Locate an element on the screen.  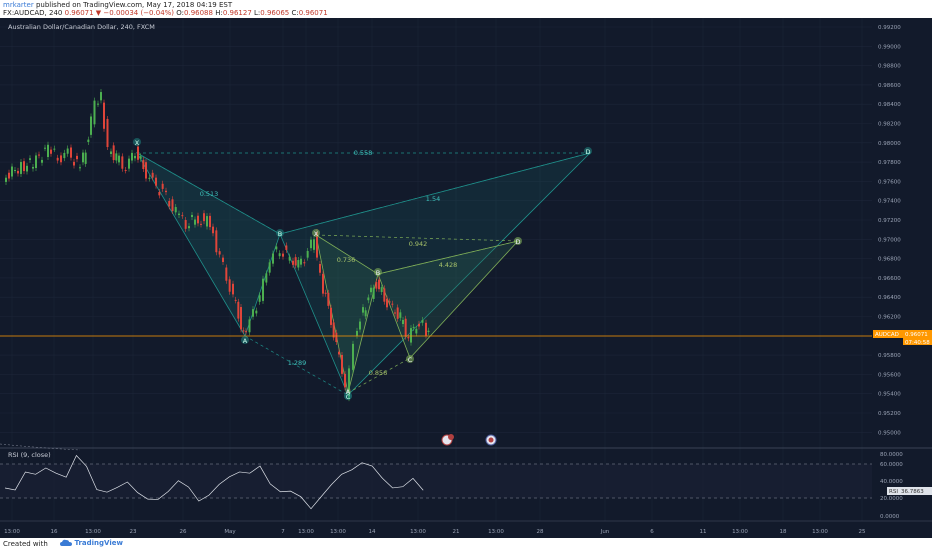
rsi-axis: 80.0000 60.0000 40.0000 20.0000 0.0000 is located at coordinates (891, 486).